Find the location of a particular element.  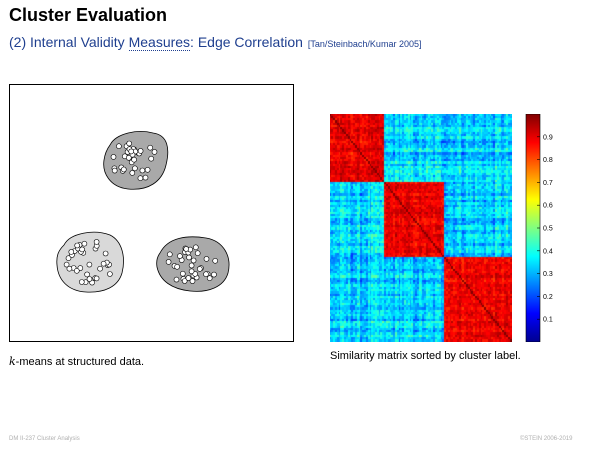

colorbar-tick-label: 0.4 is located at coordinates (548, 251).